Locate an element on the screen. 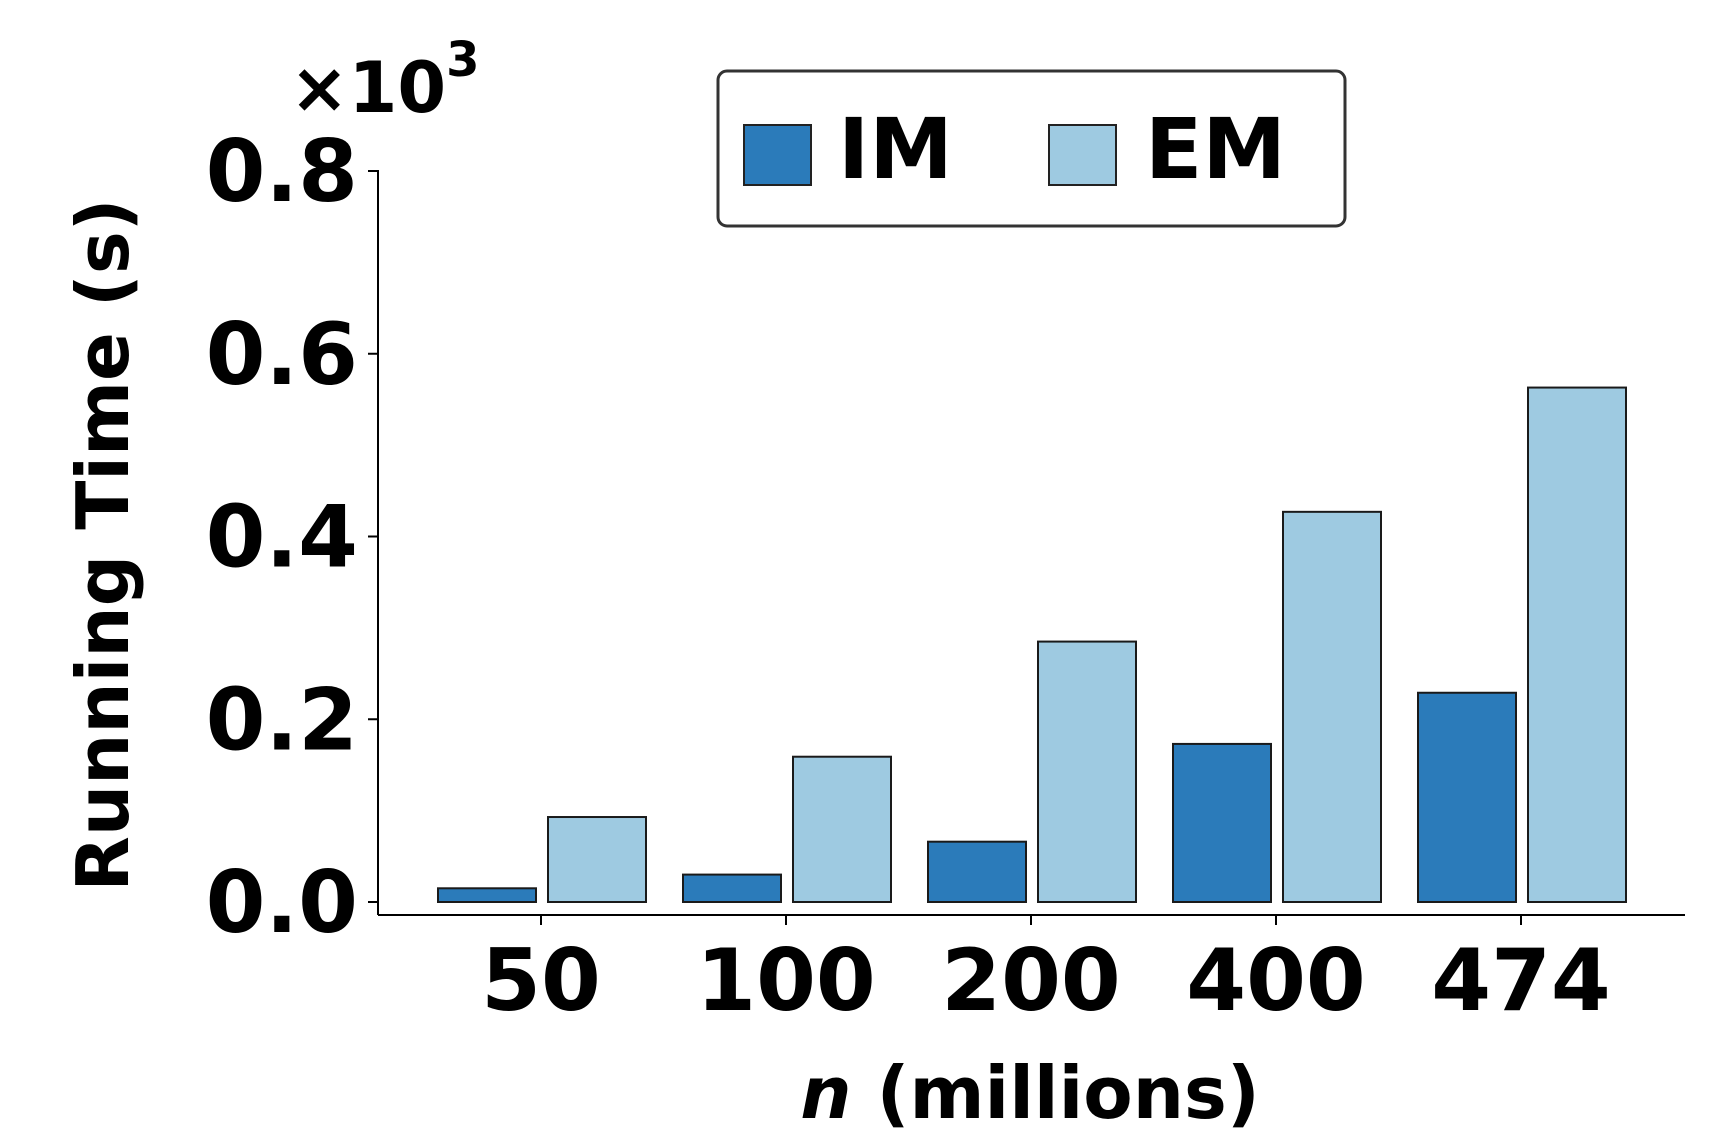 This screenshot has height=1145, width=1711. y-tick-label: 0.8 is located at coordinates (282, 172).